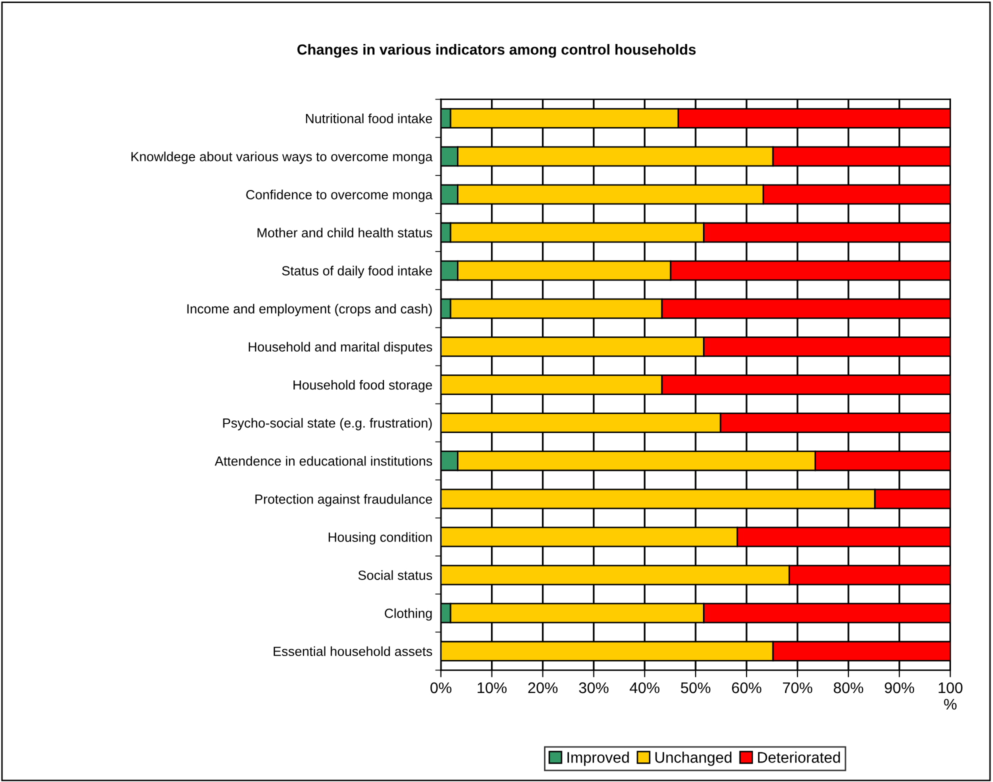 The image size is (993, 782). What do you see at coordinates (695, 688) in the screenshot?
I see `x-tick-label: 50%` at bounding box center [695, 688].